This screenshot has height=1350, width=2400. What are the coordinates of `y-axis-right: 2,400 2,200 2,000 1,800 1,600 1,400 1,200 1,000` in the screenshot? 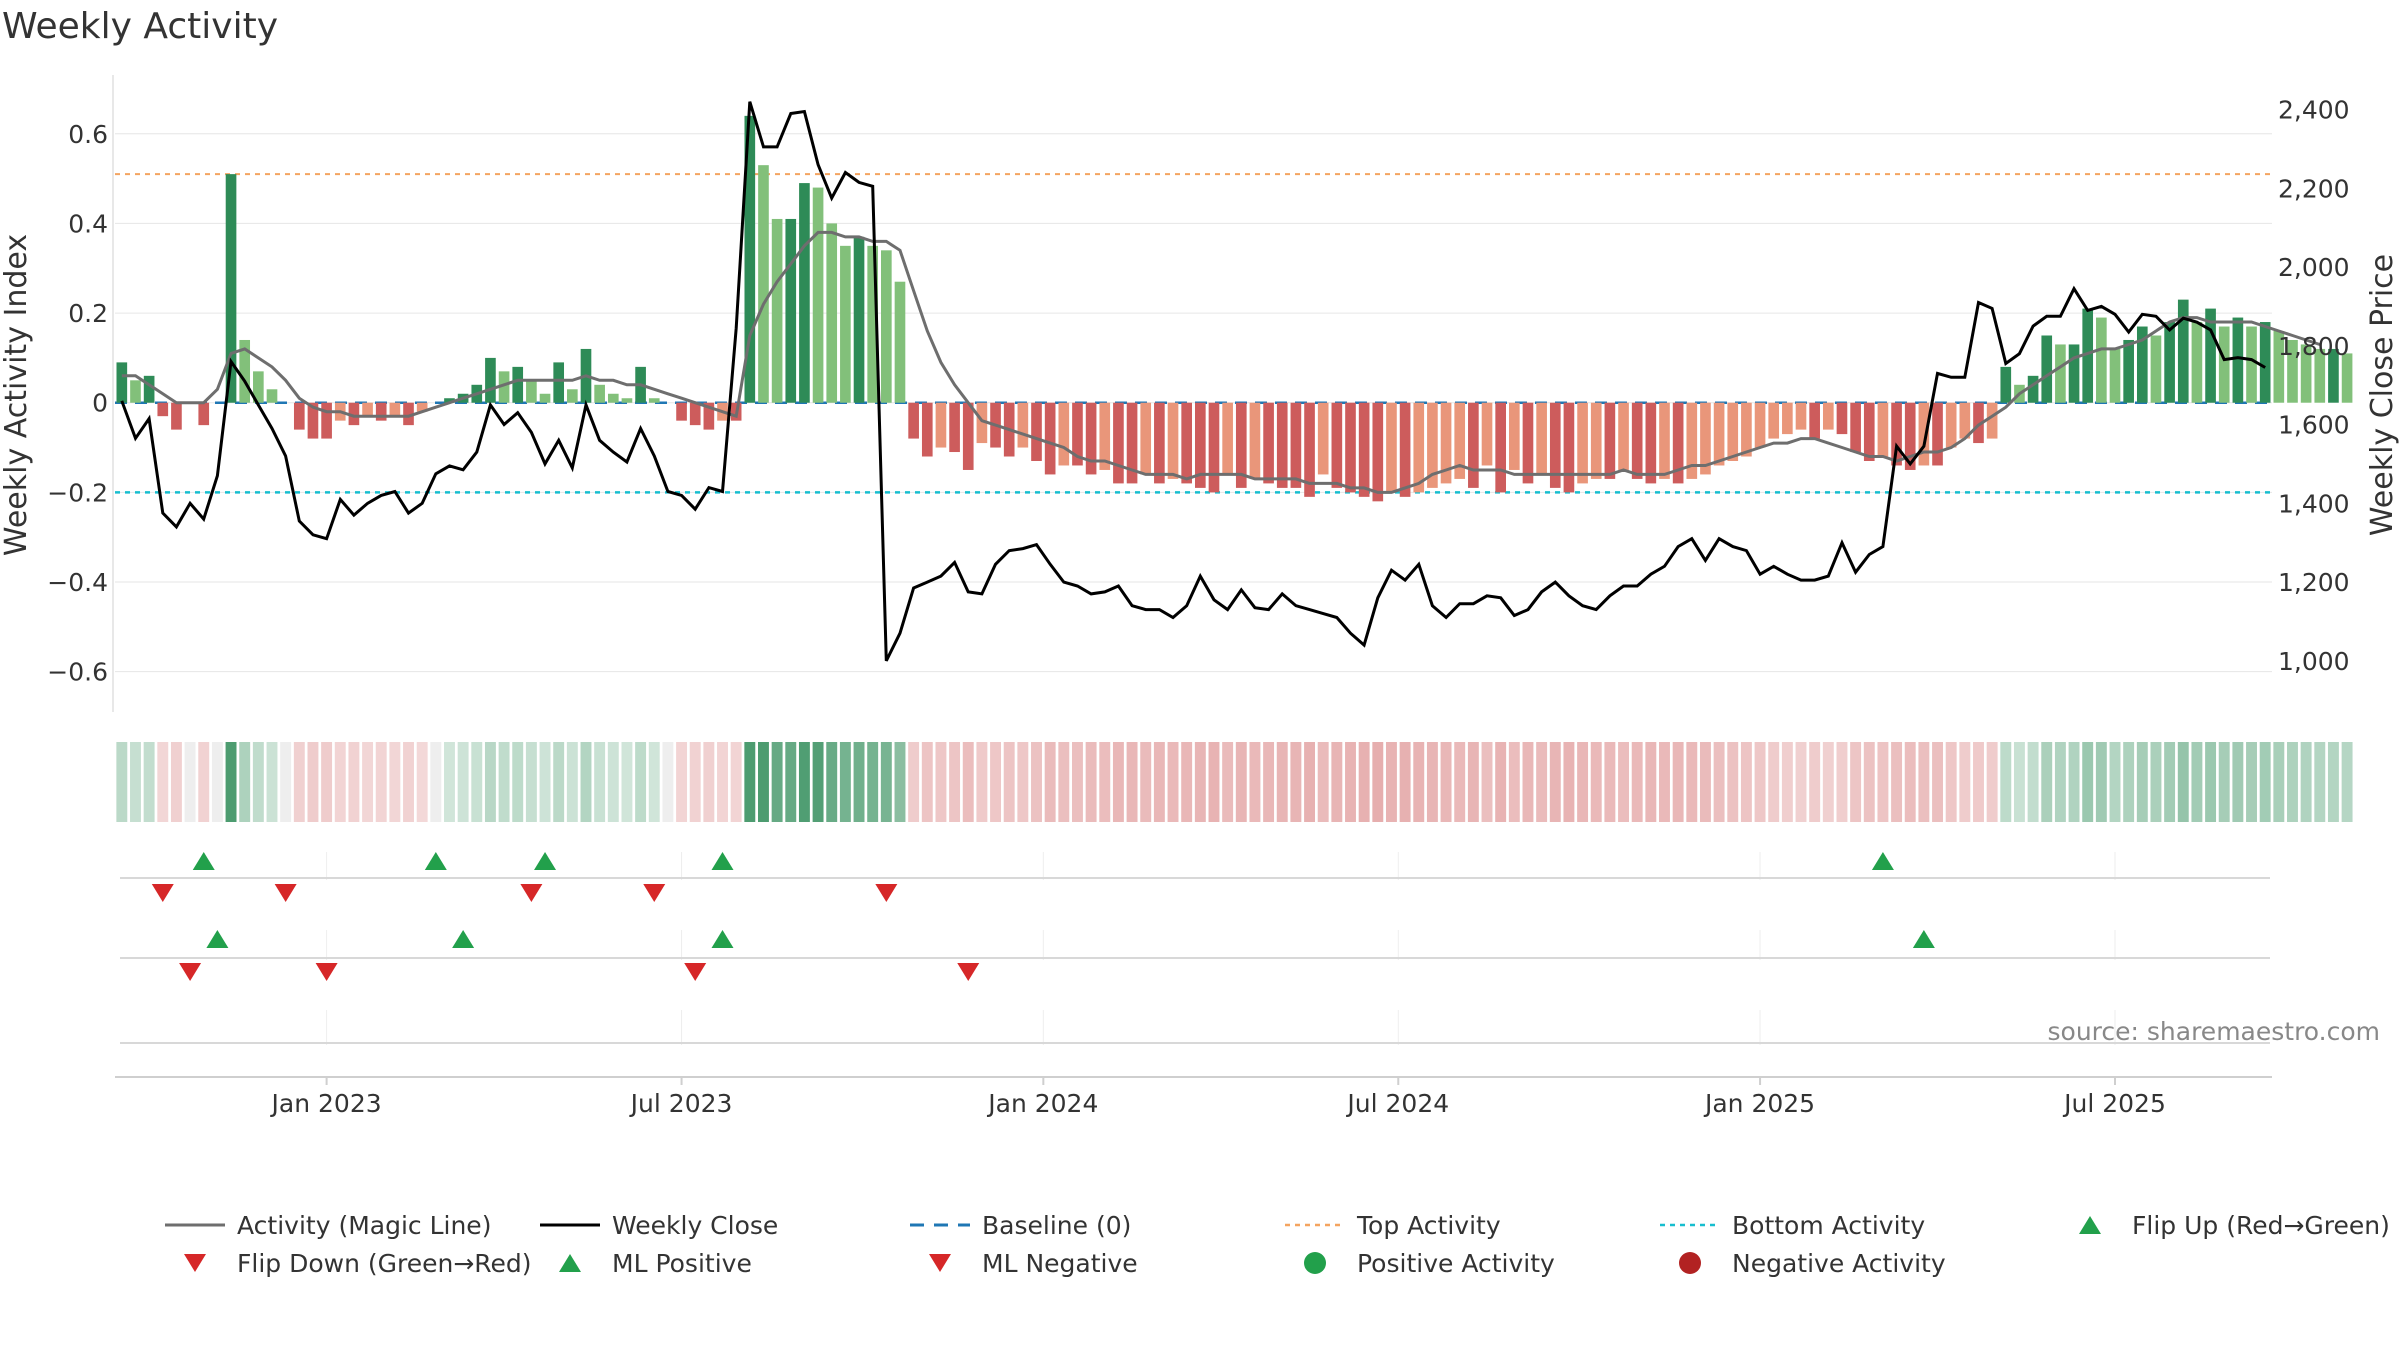 It's located at (2314, 386).